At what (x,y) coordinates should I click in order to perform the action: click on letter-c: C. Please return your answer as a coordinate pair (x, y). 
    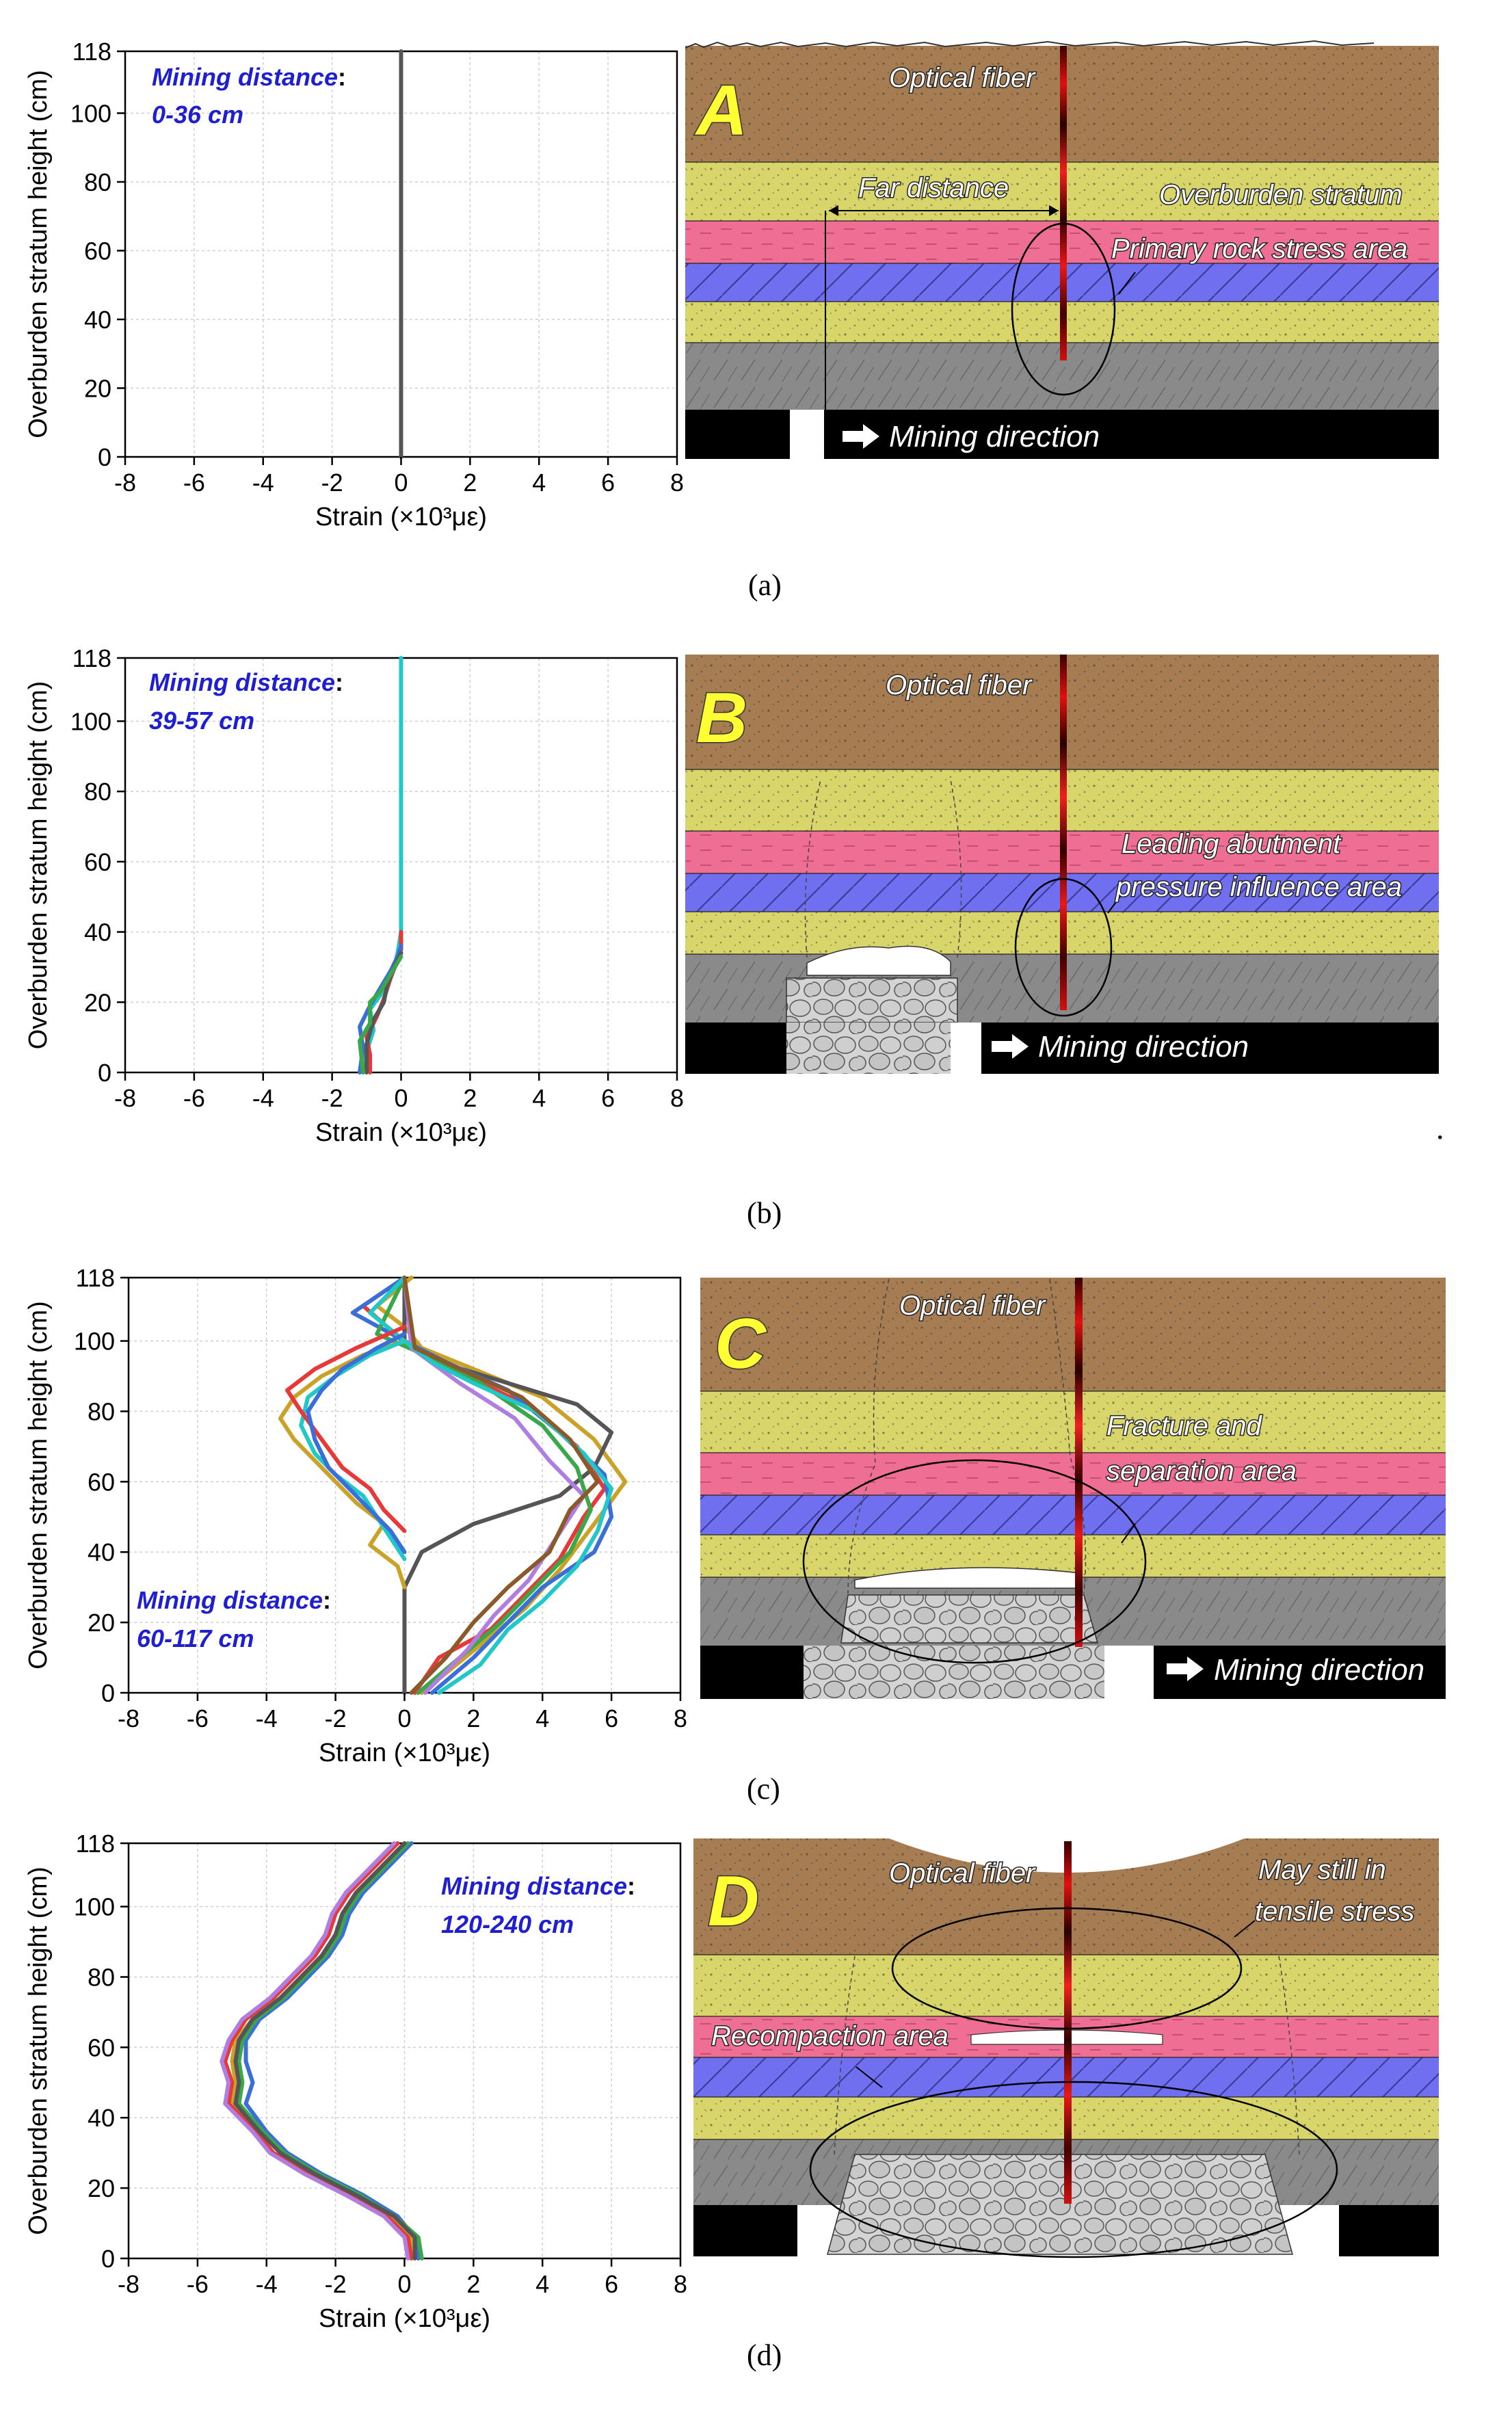
    Looking at the image, I should click on (741, 1344).